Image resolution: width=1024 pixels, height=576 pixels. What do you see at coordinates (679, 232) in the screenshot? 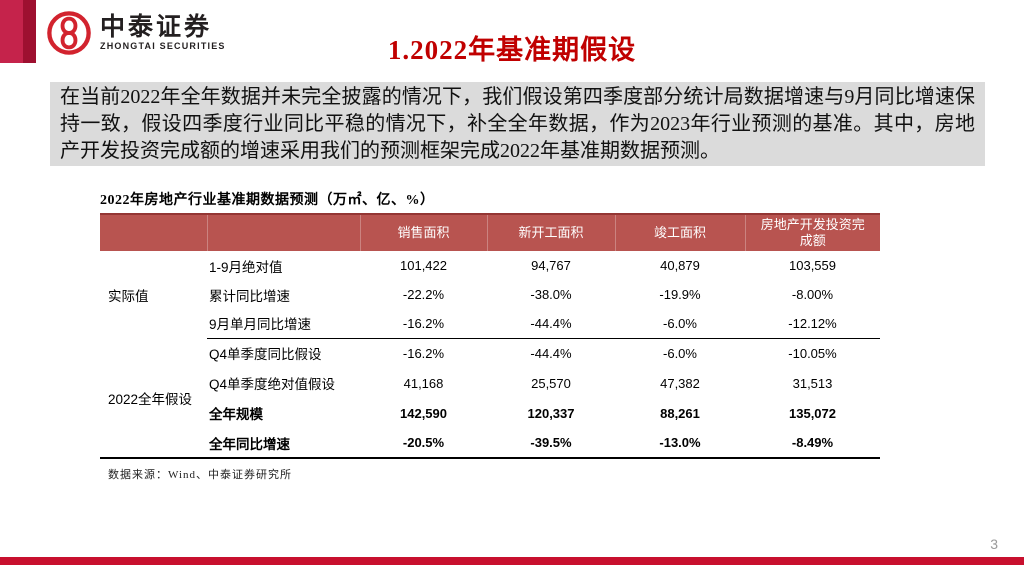
I see `column-header: 竣工面积` at bounding box center [679, 232].